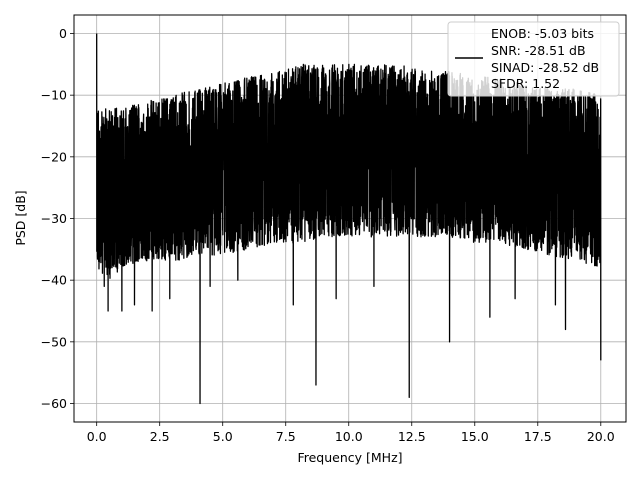  I want to click on legend-line-sfdr: SFDR: 1.52, so click(525, 83).